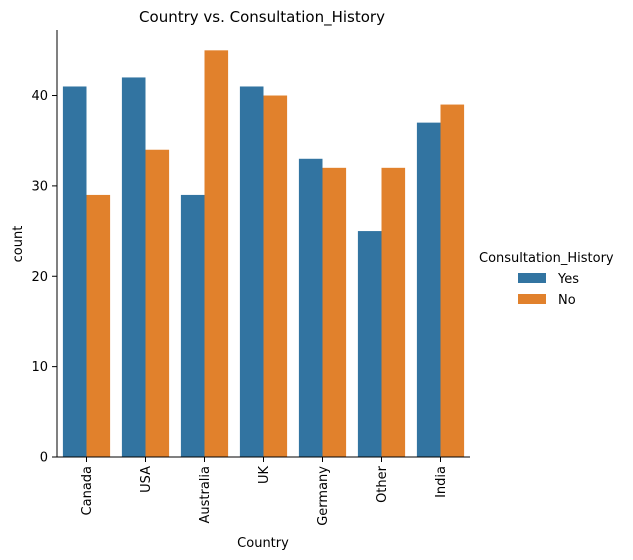 The image size is (633, 560). What do you see at coordinates (567, 300) in the screenshot?
I see `legend-label-no: No` at bounding box center [567, 300].